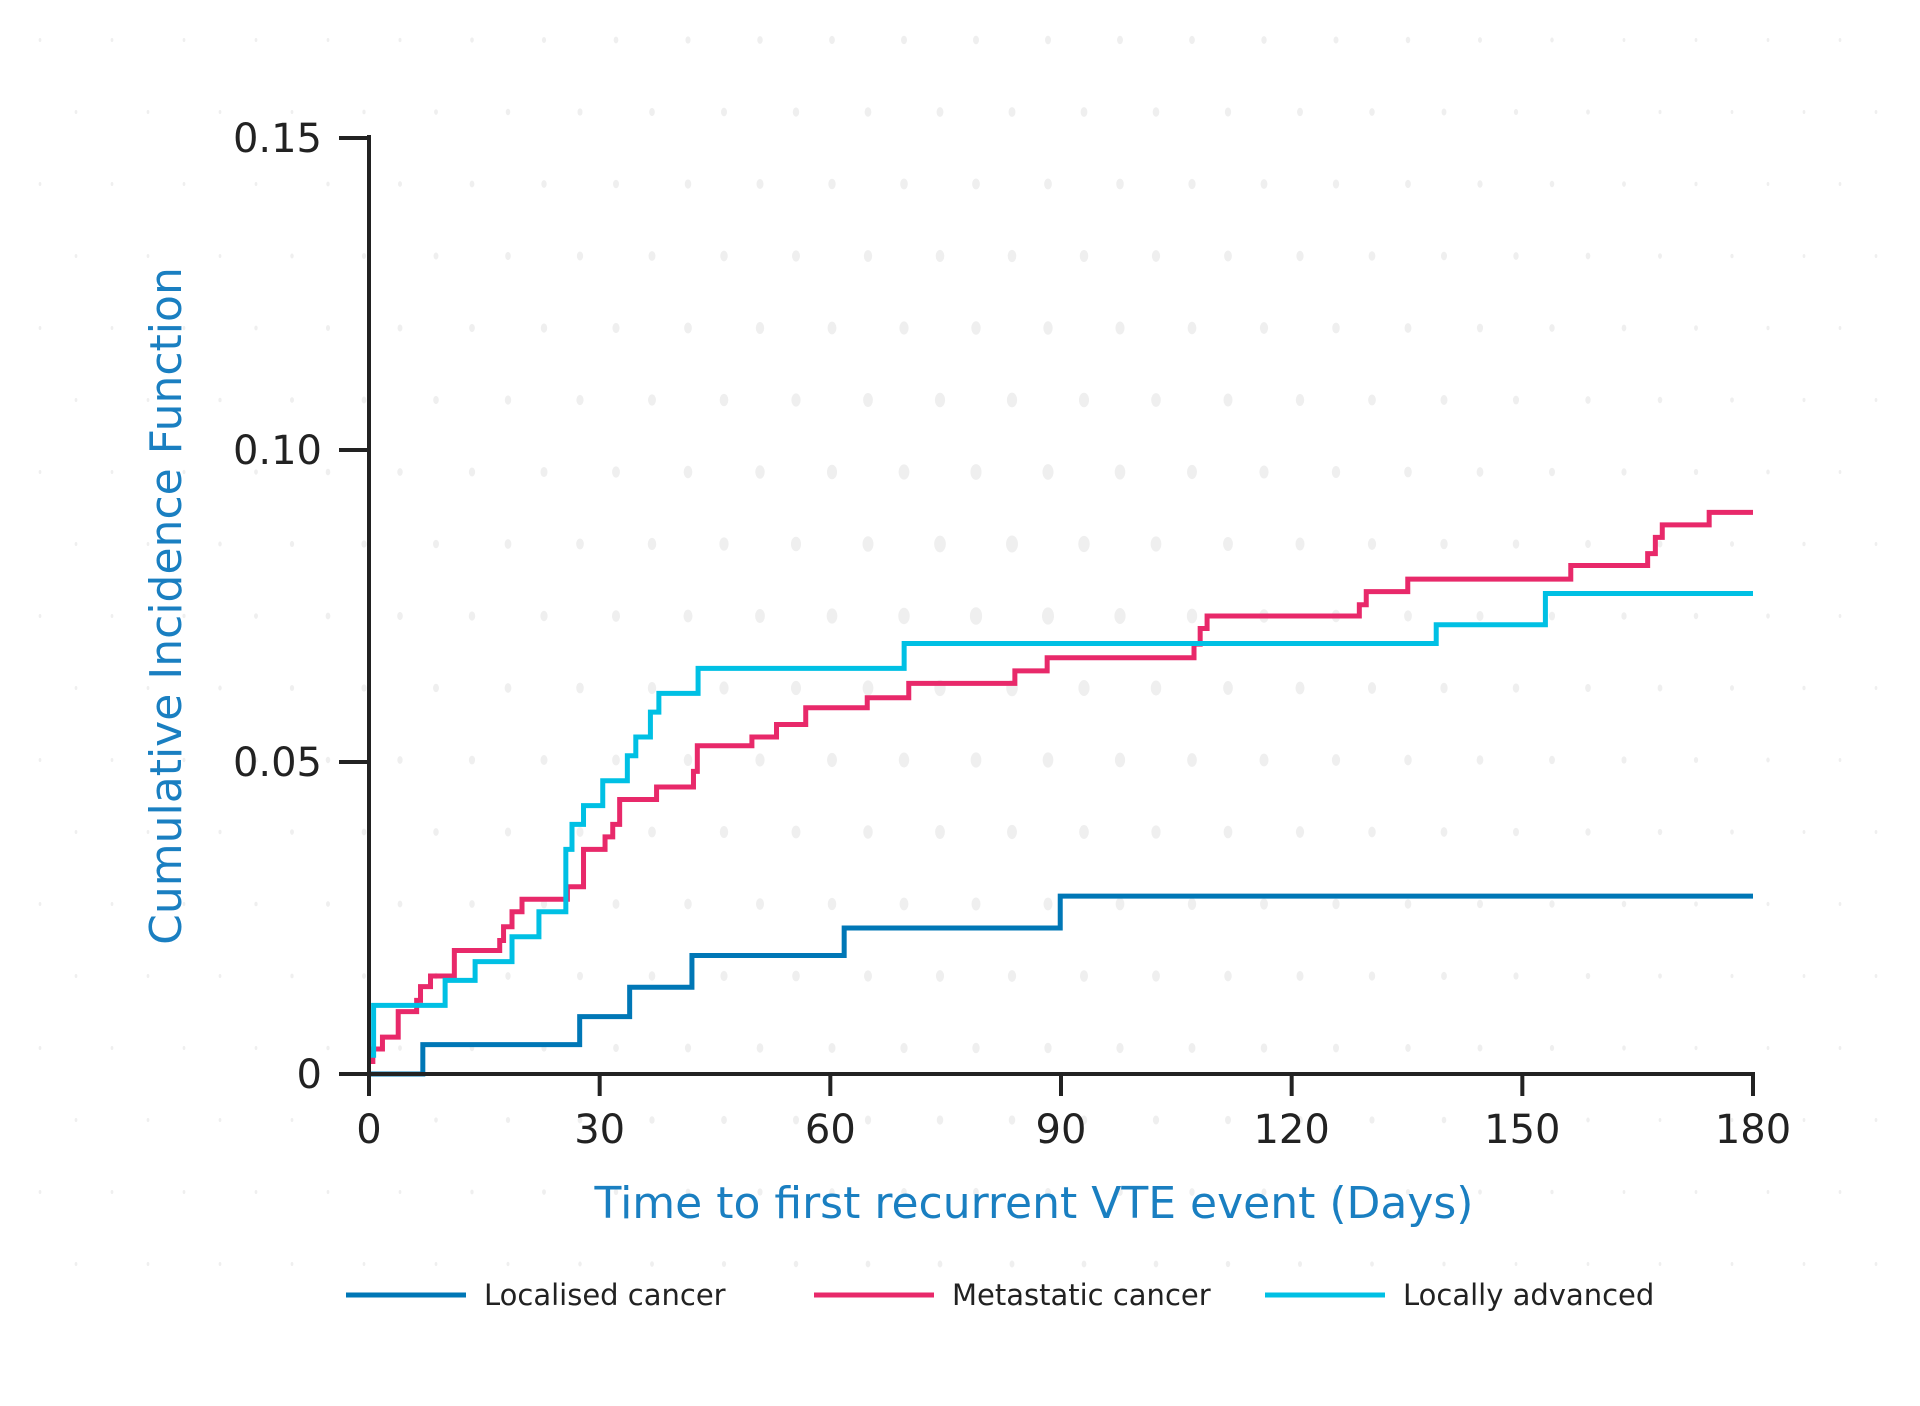 The image size is (1920, 1406). I want to click on legend-label: Localised cancer, so click(605, 1295).